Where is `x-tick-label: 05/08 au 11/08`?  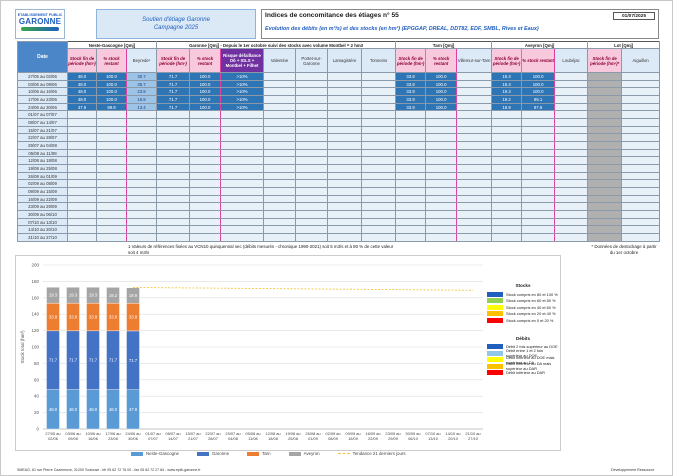 x-tick-label: 05/08 au 11/08 is located at coordinates (253, 436).